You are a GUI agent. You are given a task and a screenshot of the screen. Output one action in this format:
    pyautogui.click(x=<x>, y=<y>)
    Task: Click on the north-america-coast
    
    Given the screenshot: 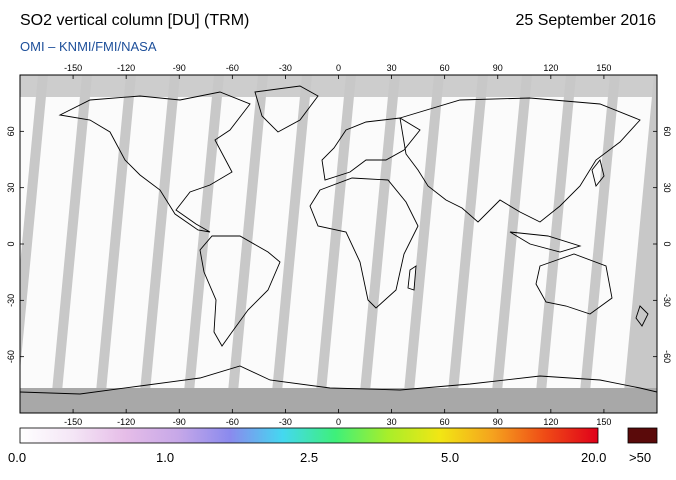 What is the action you would take?
    pyautogui.click(x=154, y=162)
    